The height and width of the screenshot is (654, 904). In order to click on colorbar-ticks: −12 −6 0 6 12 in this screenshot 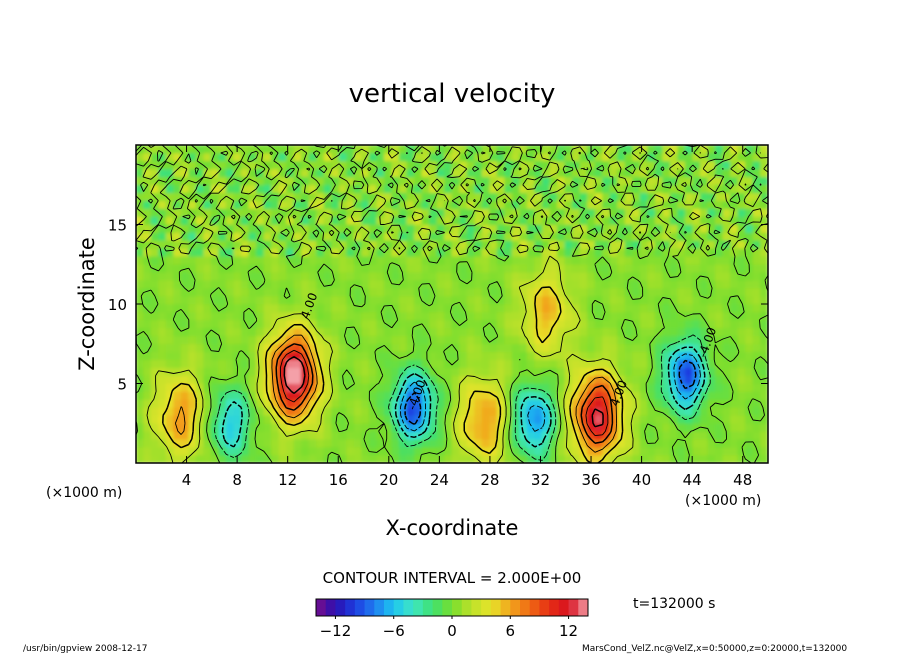, I will do `click(449, 628)`.